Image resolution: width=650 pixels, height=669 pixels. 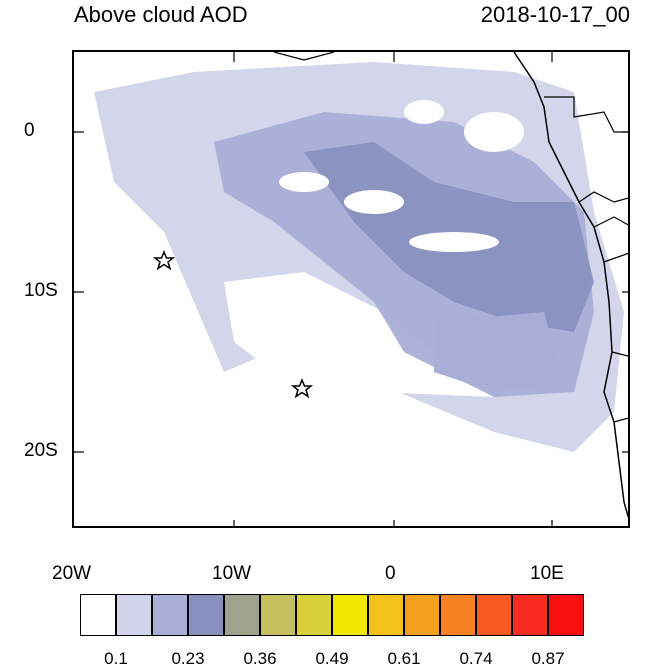 What do you see at coordinates (116, 658) in the screenshot?
I see `colorbar-tick-label: 0.1` at bounding box center [116, 658].